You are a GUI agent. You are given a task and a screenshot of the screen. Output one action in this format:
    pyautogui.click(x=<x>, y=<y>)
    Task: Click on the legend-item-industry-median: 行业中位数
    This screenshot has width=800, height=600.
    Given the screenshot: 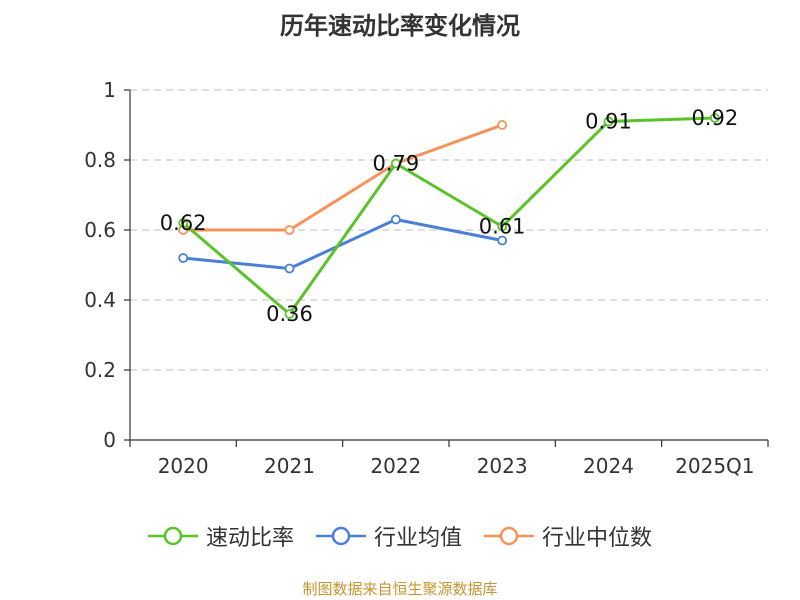 What is the action you would take?
    pyautogui.click(x=568, y=536)
    